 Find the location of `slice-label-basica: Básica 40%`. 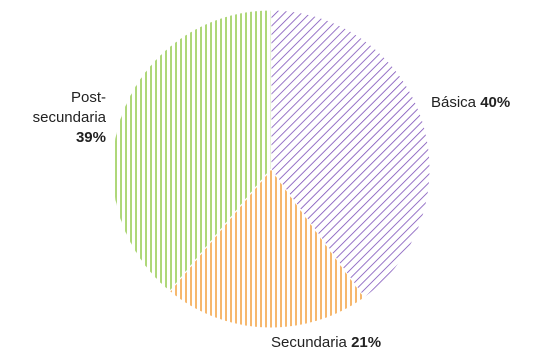

slice-label-basica: Básica 40% is located at coordinates (470, 103).